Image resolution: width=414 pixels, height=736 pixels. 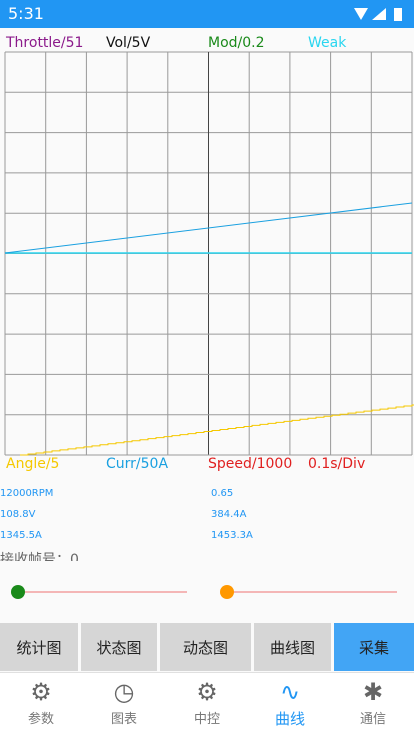 What do you see at coordinates (39, 556) in the screenshot?
I see `frame-label: 接收帧号：0` at bounding box center [39, 556].